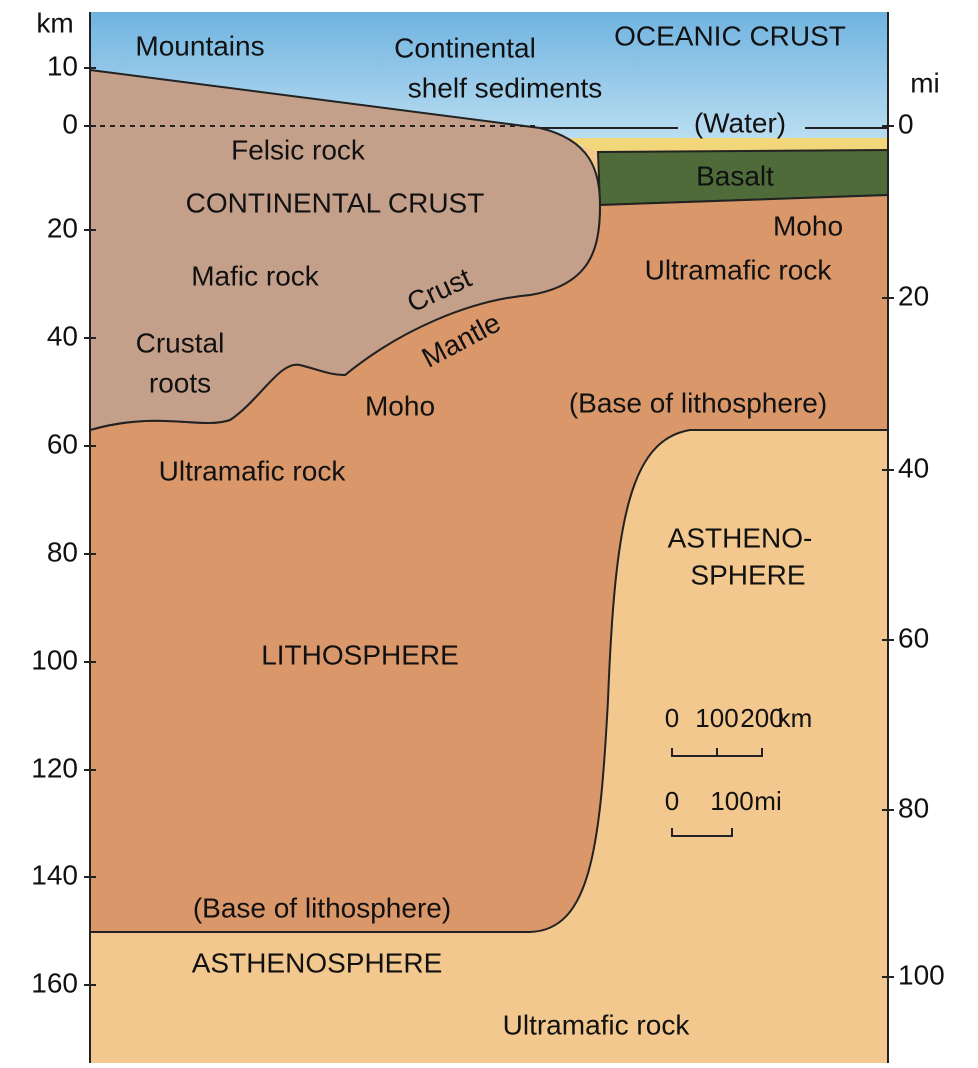  What do you see at coordinates (70, 123) in the screenshot?
I see `left-tick-label: 0` at bounding box center [70, 123].